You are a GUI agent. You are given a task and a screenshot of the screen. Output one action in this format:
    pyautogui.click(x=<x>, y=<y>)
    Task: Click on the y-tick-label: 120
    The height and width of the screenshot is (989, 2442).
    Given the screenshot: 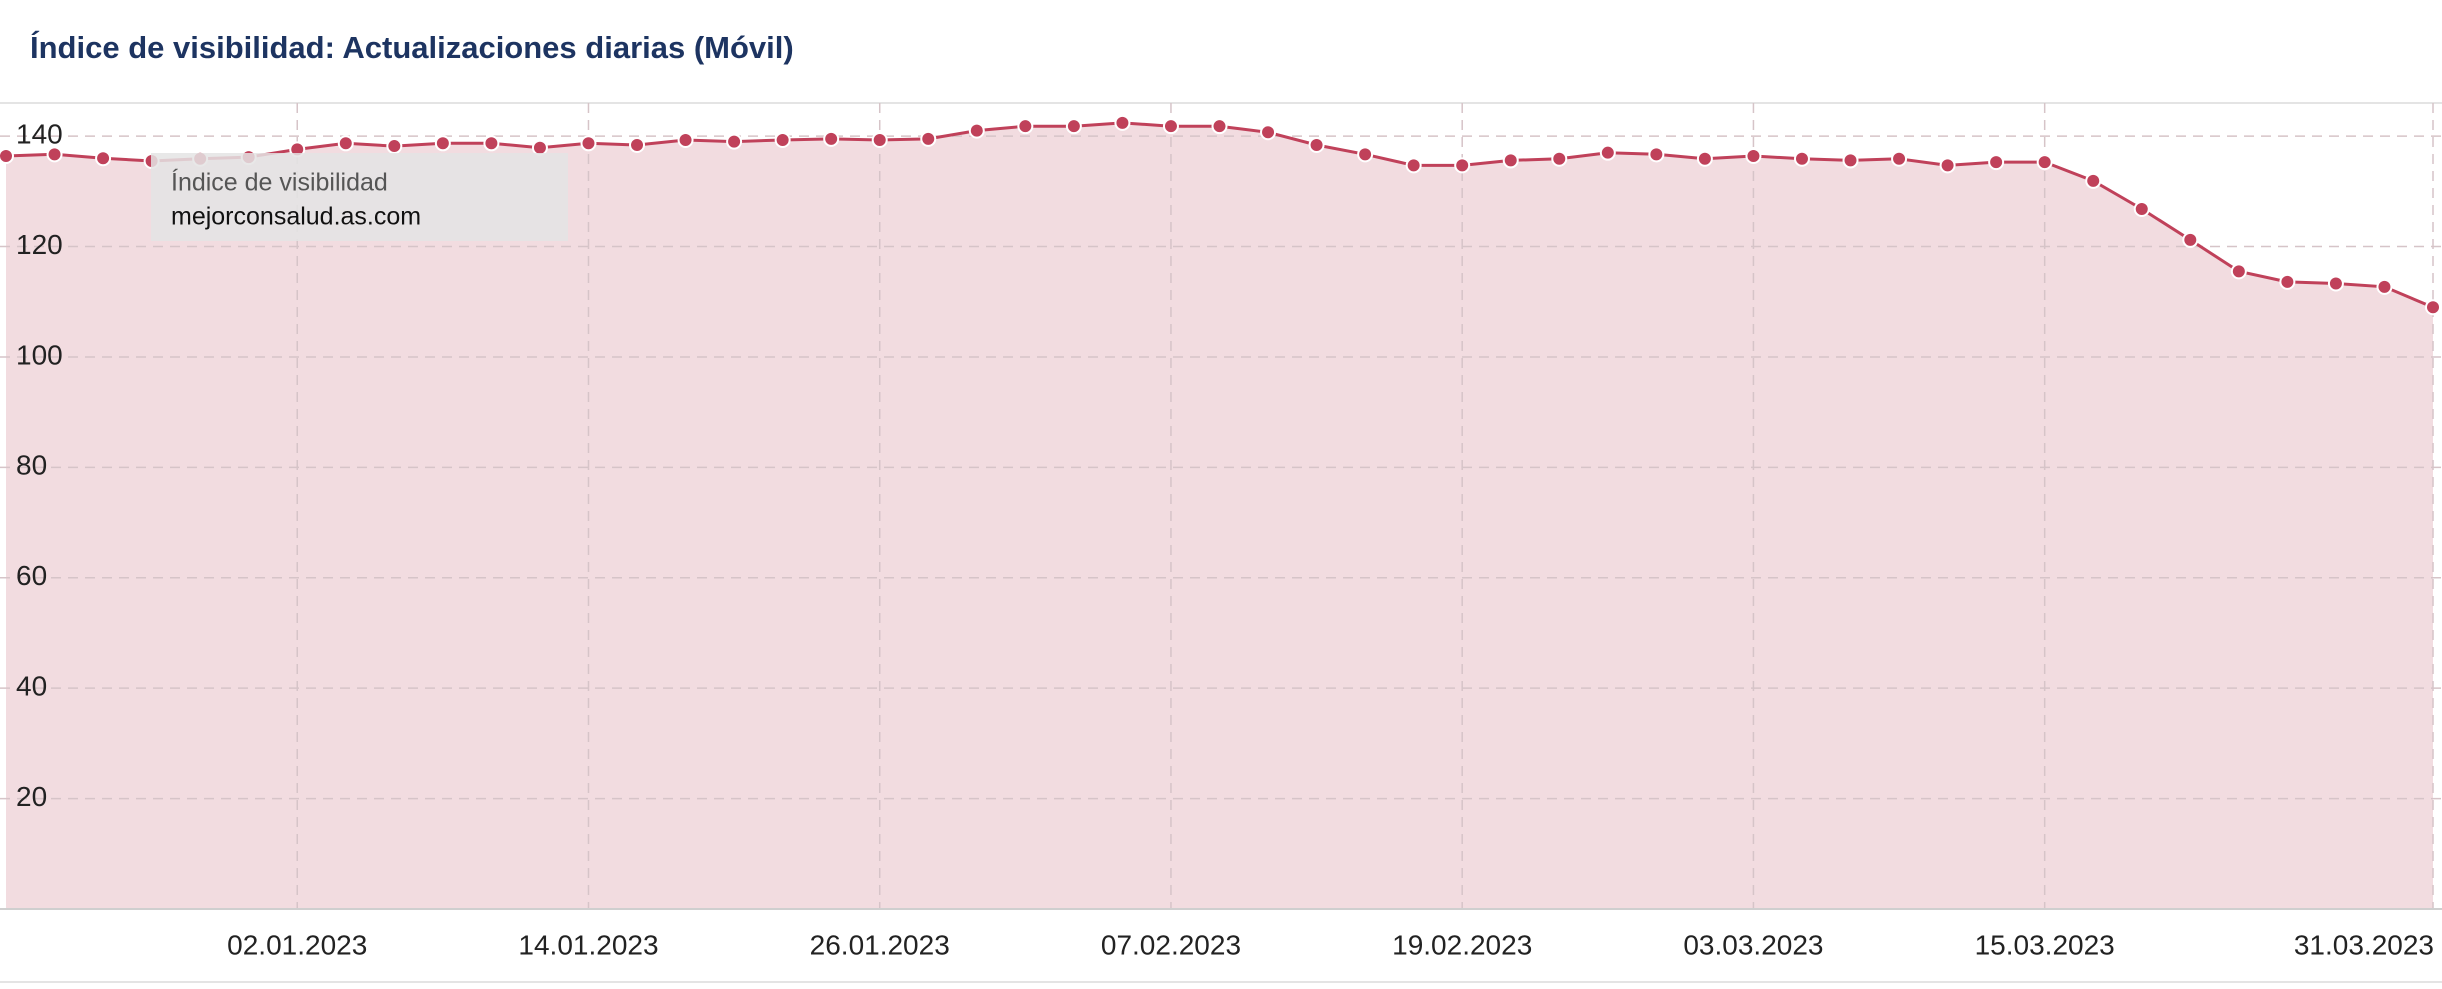 What is the action you would take?
    pyautogui.click(x=39, y=244)
    